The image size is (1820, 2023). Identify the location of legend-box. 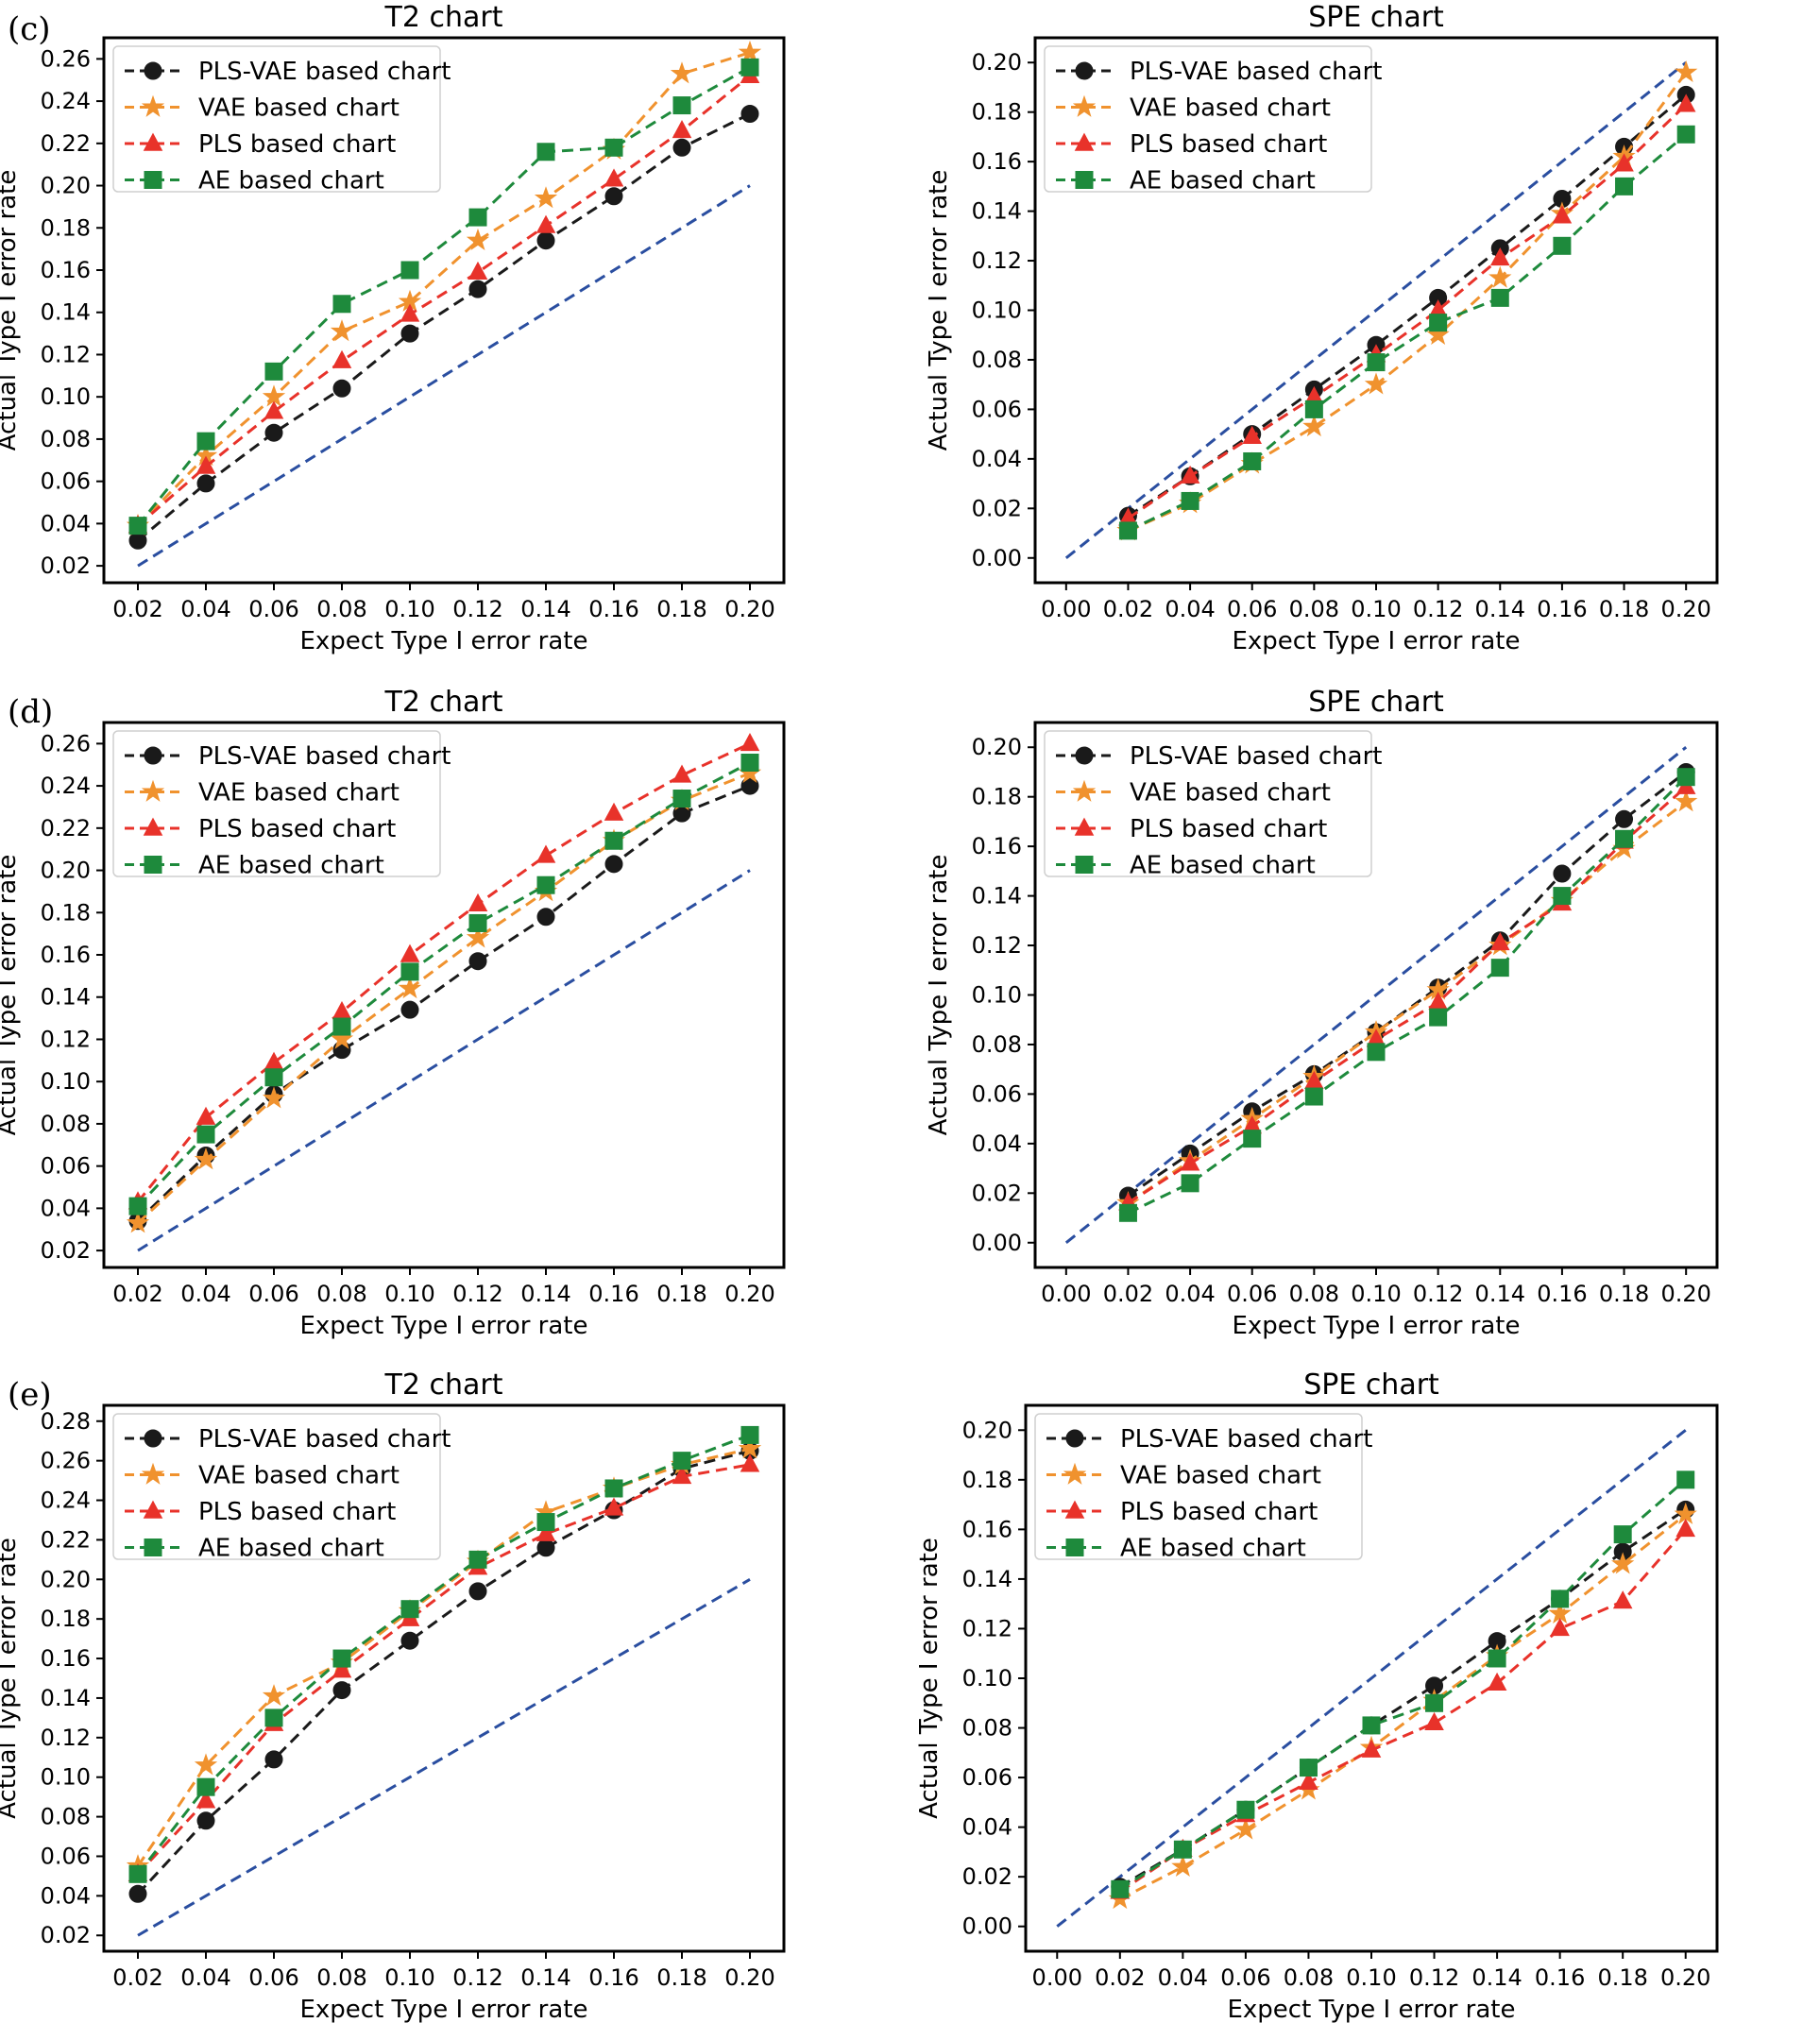
(1208, 803).